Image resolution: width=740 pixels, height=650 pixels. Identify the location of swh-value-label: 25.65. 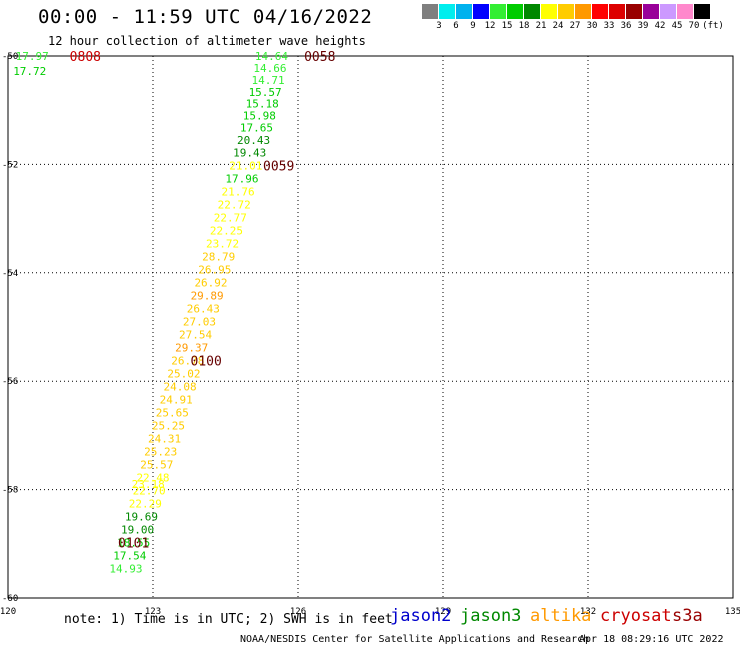
(172, 413).